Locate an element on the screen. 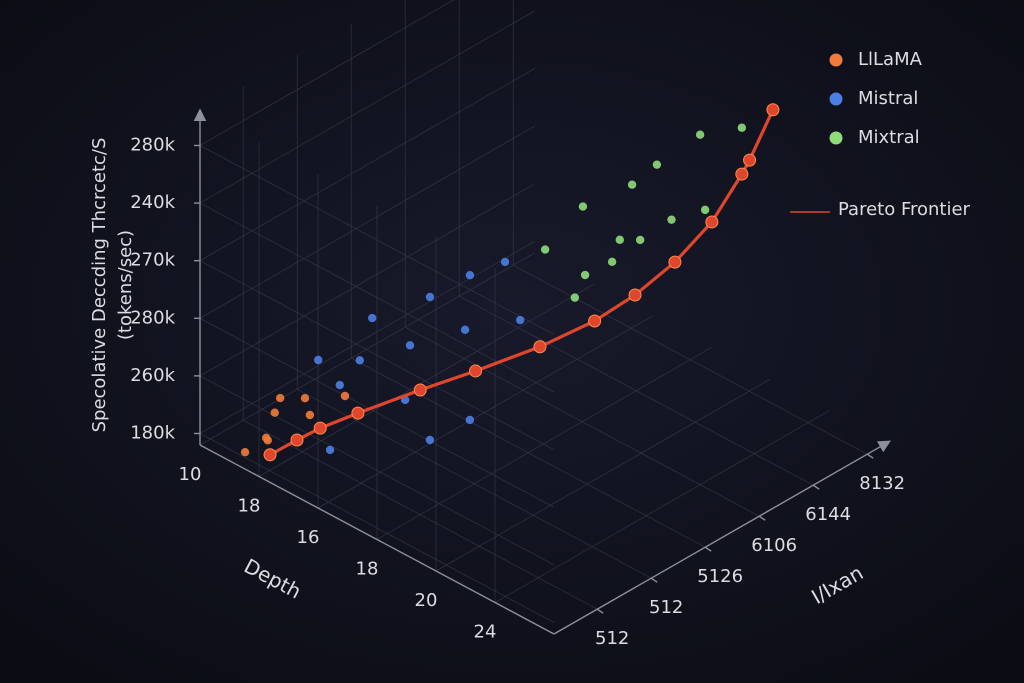 The image size is (1024, 683). z-axis-label: (tokens/sec) is located at coordinates (125, 285).